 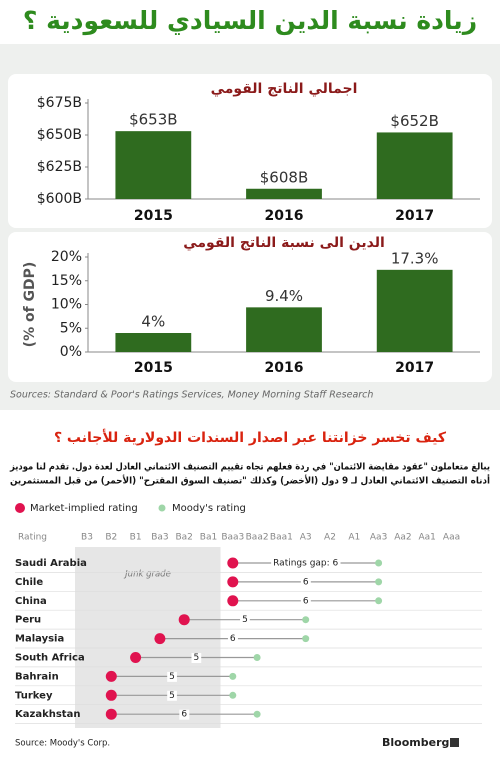 What do you see at coordinates (28, 620) in the screenshot?
I see `country-label: Peru` at bounding box center [28, 620].